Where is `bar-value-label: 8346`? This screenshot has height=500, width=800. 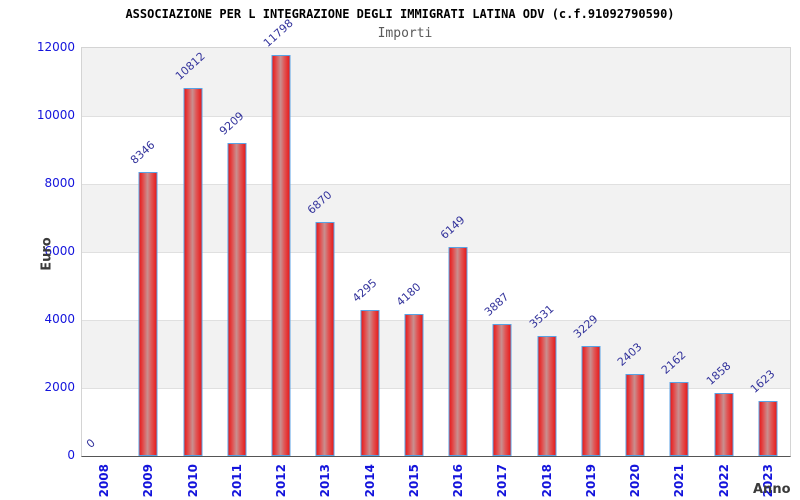 bar-value-label: 8346 is located at coordinates (143, 152).